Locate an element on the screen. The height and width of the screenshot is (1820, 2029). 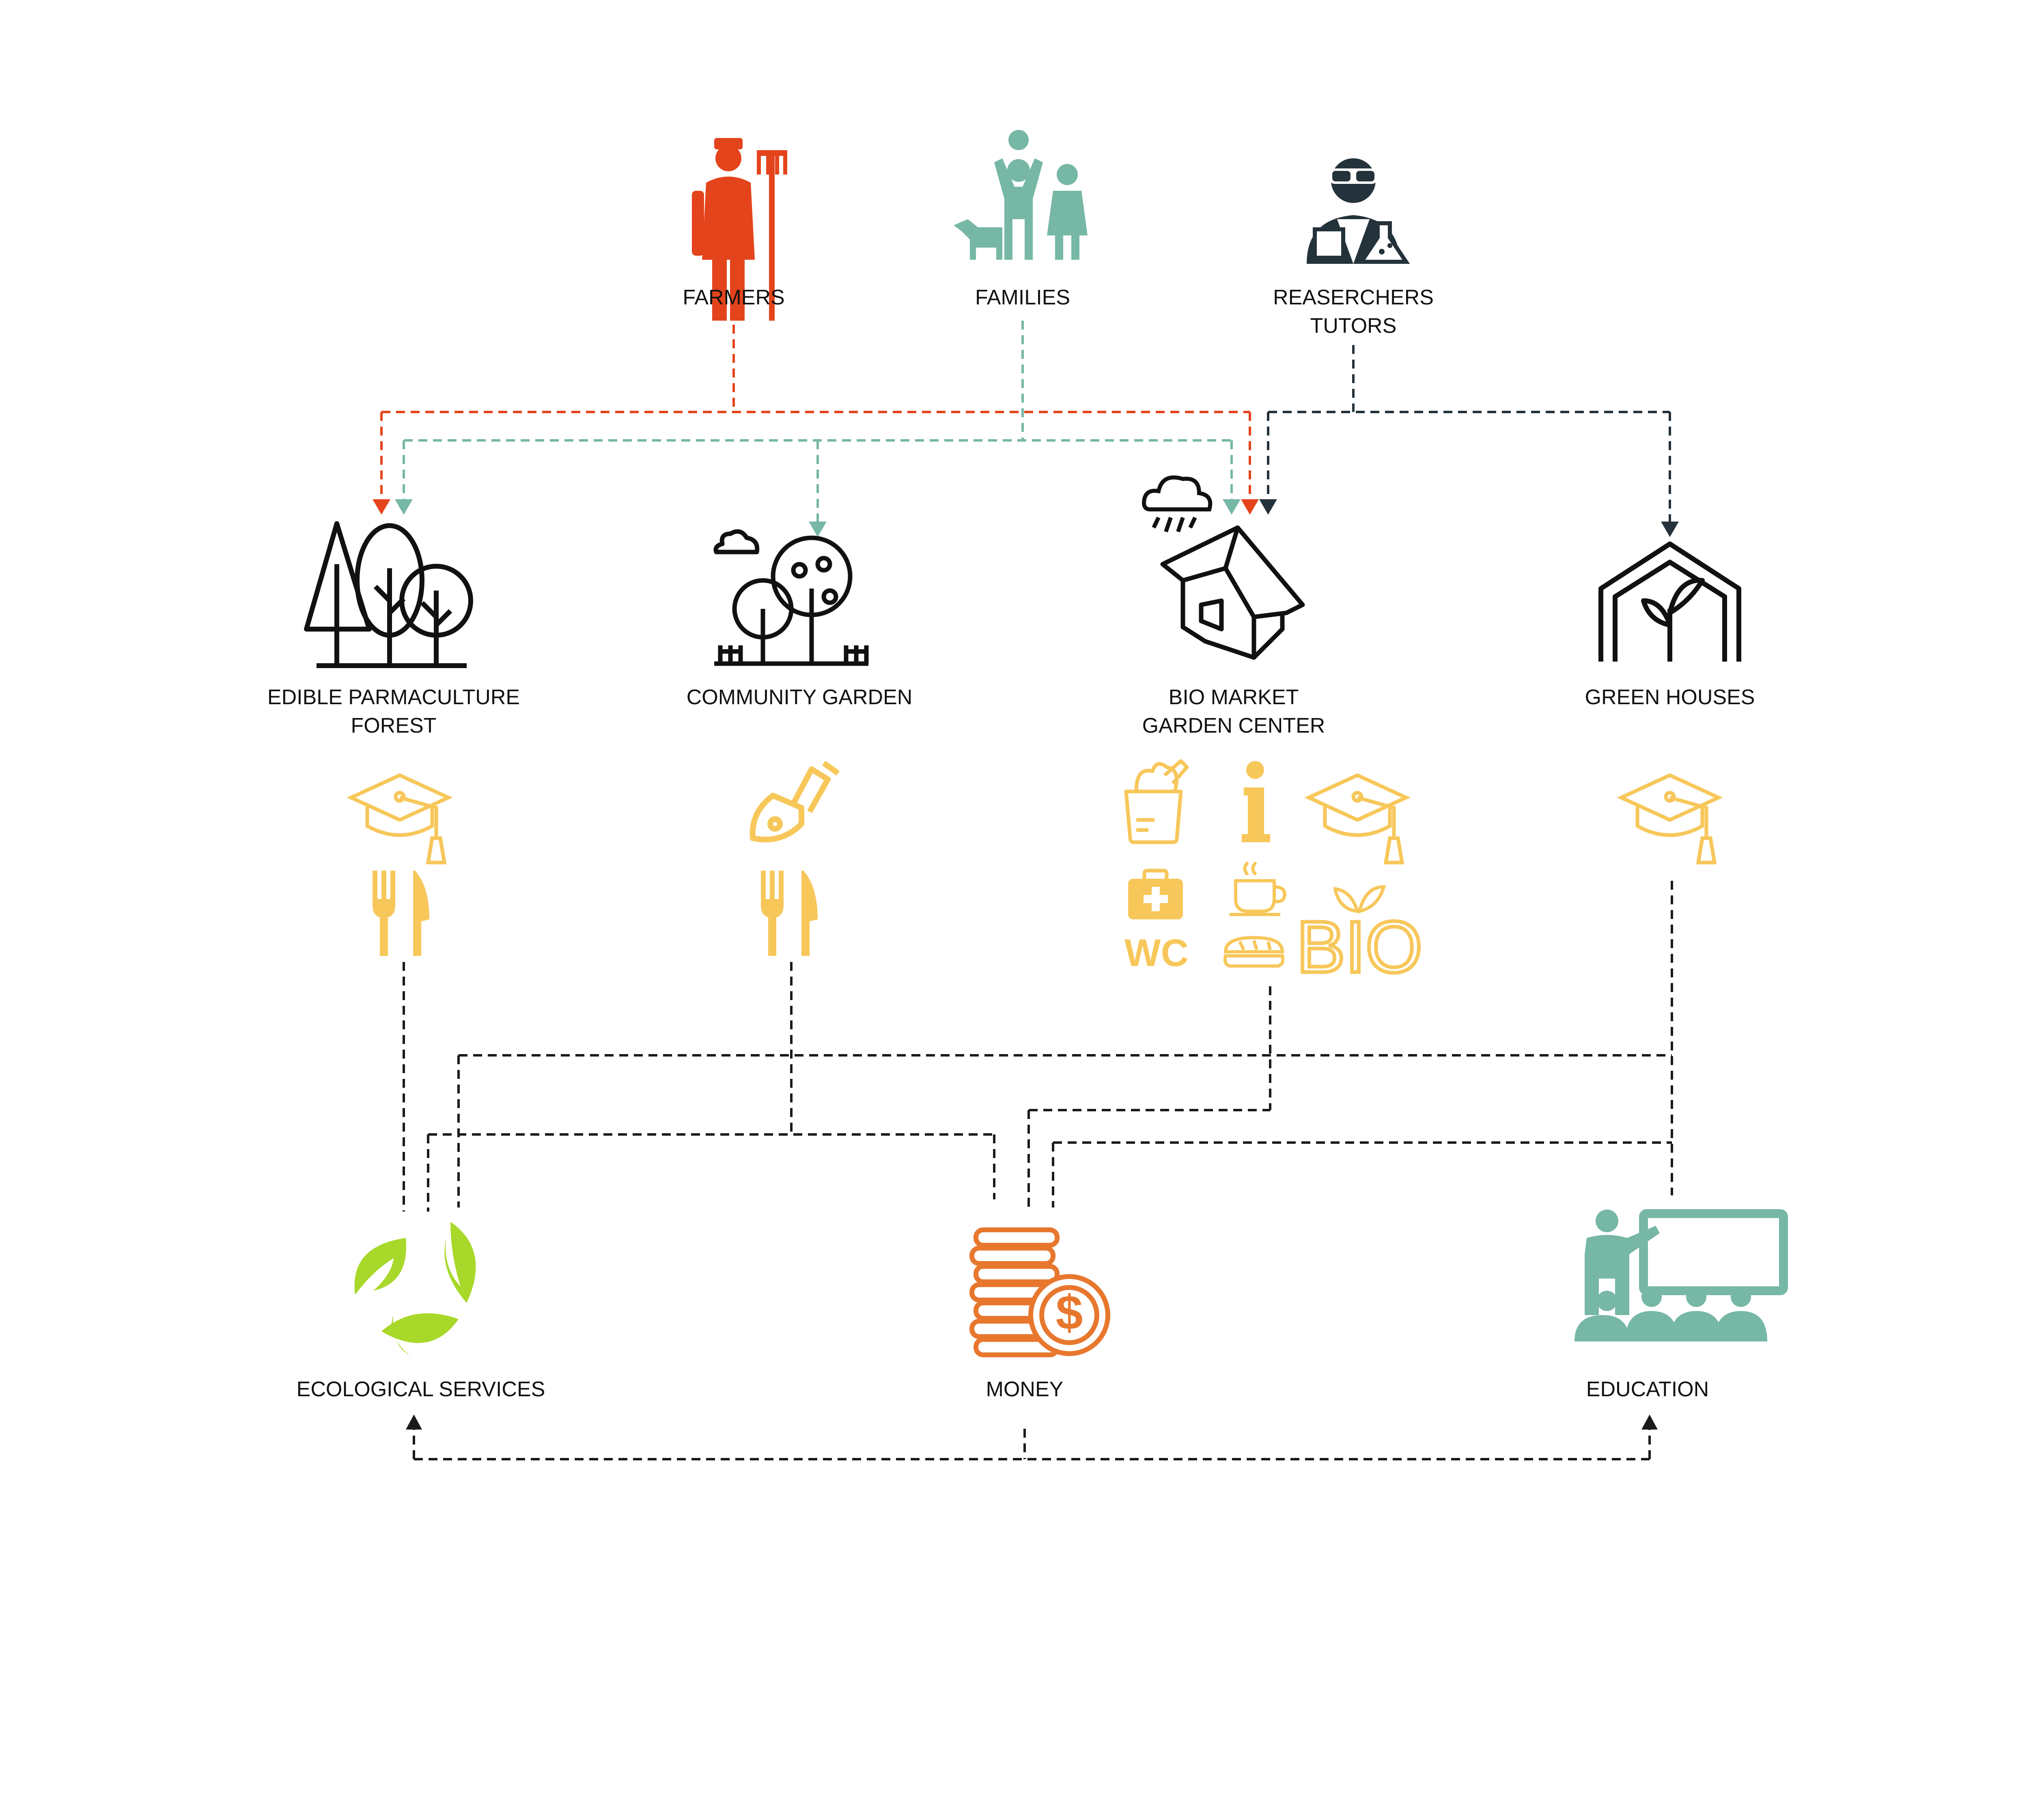
forest-icon is located at coordinates (388, 594).